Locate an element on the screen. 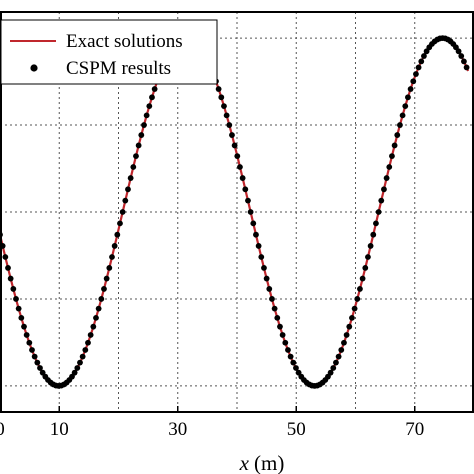 This screenshot has width=474, height=474. x-axis-title-variable: x is located at coordinates (244, 462).